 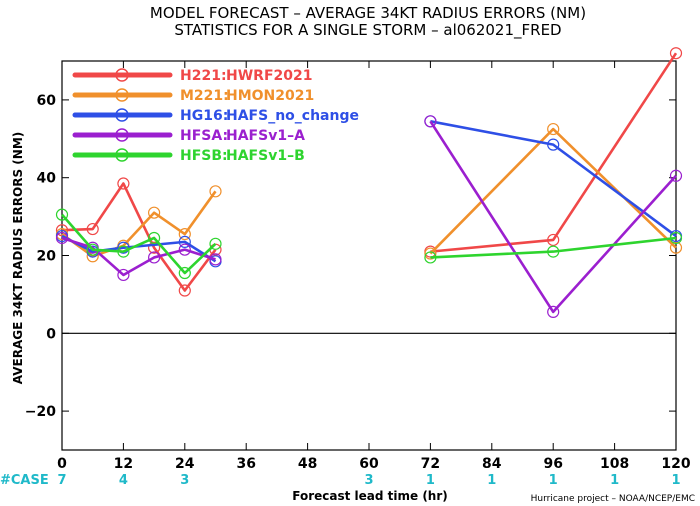 What do you see at coordinates (185, 464) in the screenshot?
I see `x-tick-label: 24` at bounding box center [185, 464].